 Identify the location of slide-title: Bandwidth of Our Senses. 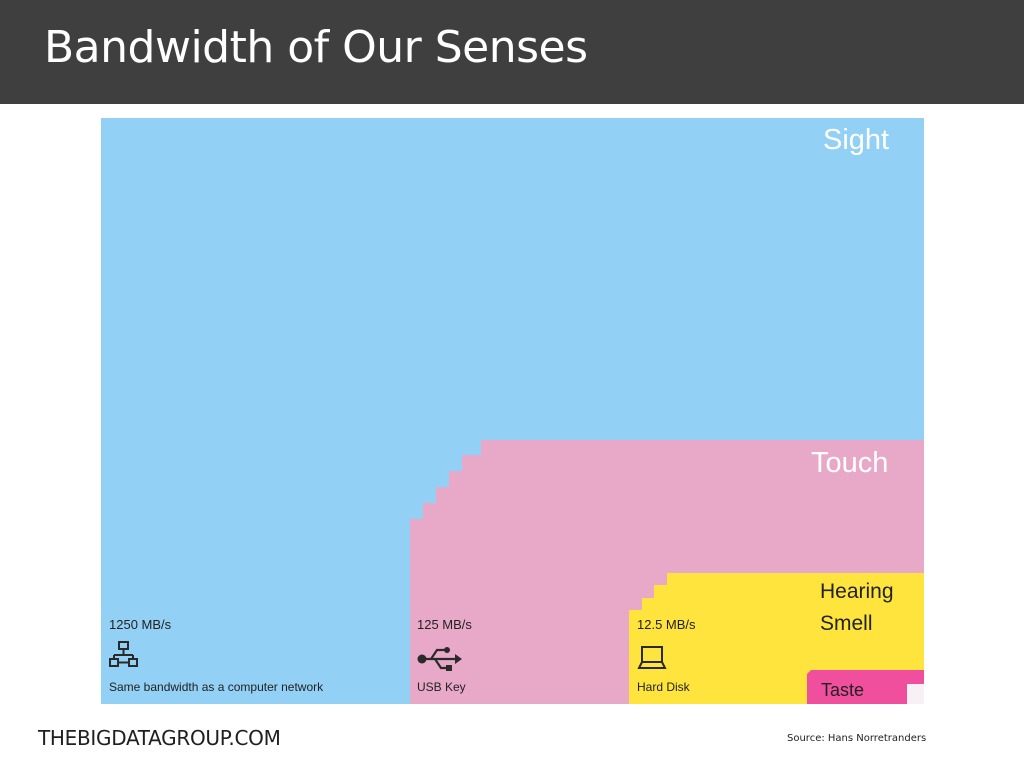
(316, 47).